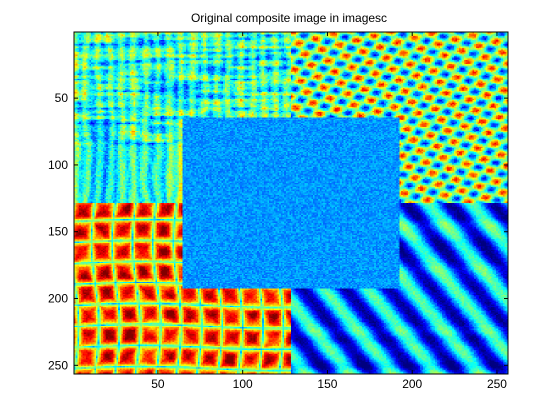 The height and width of the screenshot is (420, 560). I want to click on x-tick-label: 250, so click(497, 384).